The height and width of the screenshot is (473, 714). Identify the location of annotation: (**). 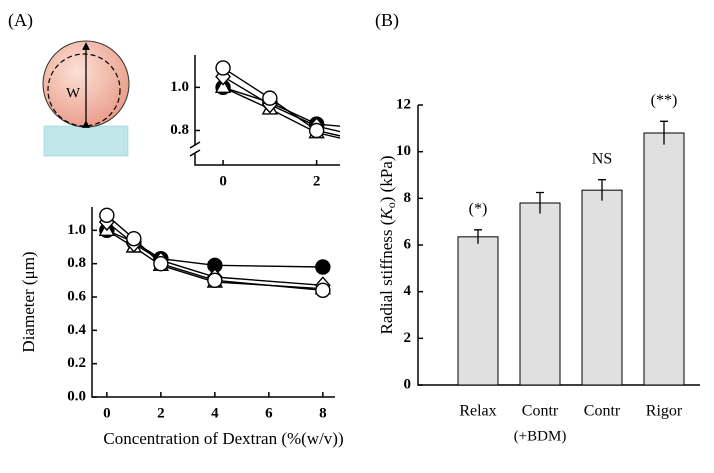
(664, 100).